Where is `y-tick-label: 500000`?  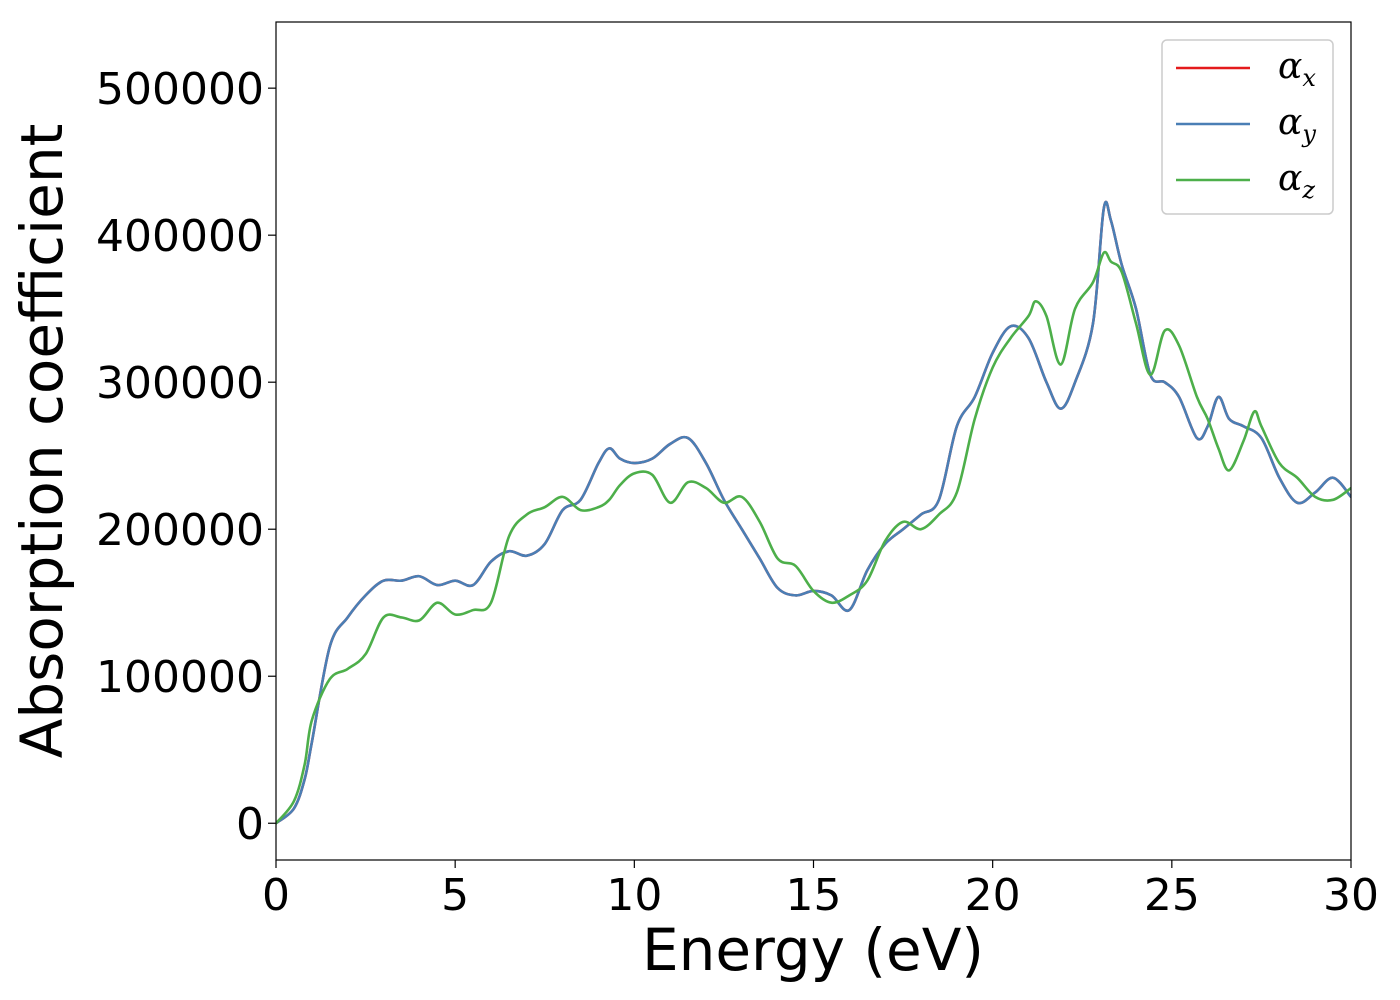 y-tick-label: 500000 is located at coordinates (180, 89).